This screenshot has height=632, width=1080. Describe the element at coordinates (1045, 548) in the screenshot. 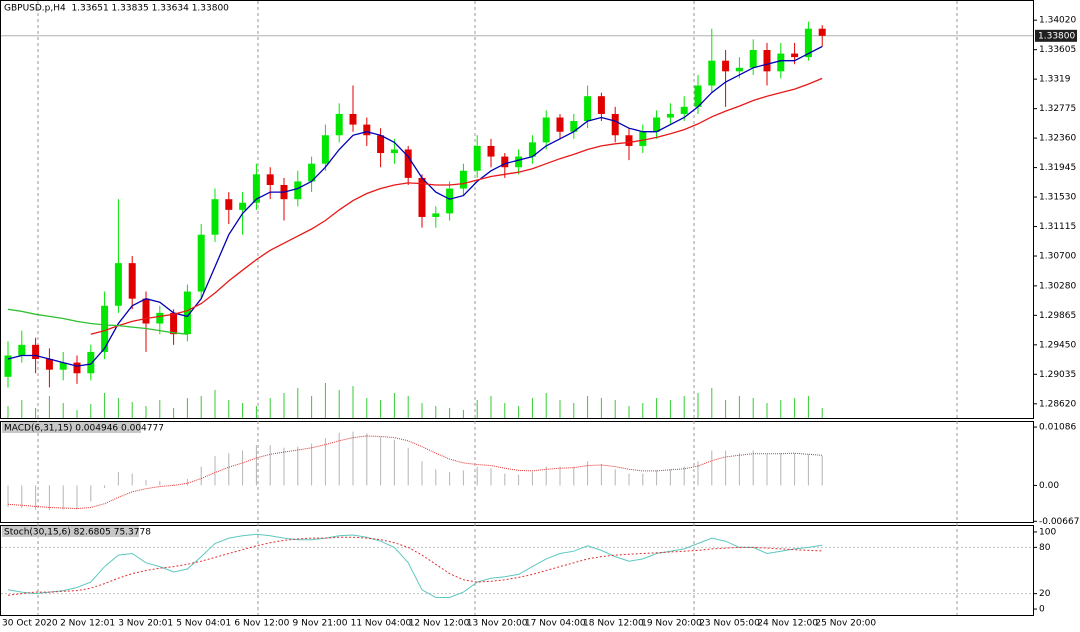

I see `y-tick-label: 80` at that location.